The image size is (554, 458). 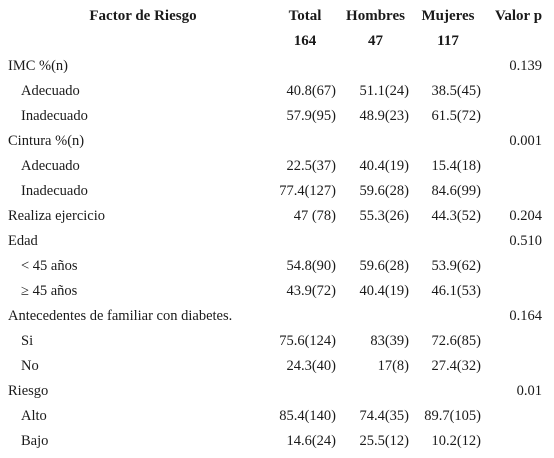 I want to click on table-row: < 45 años 54.8(90) 59.6(28) 53.9(62), so click(x=277, y=266).